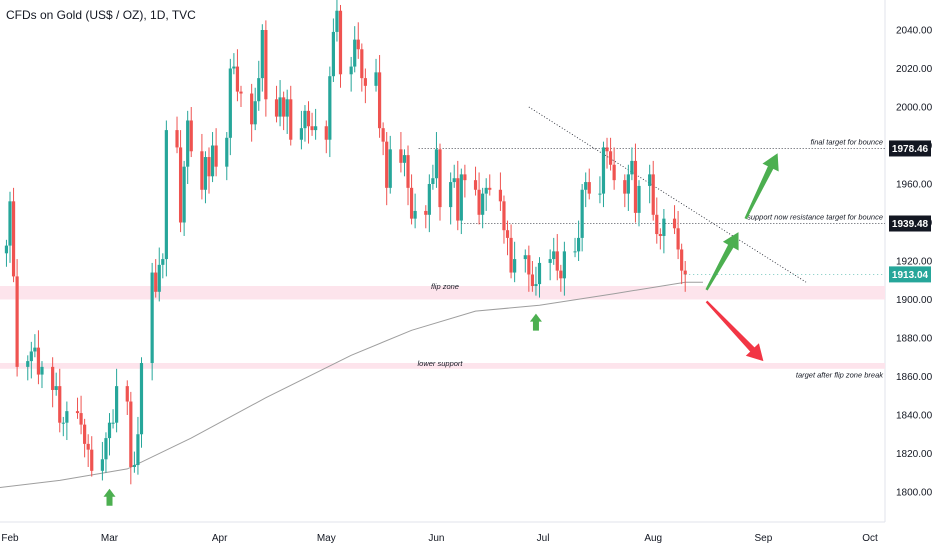 Image resolution: width=932 pixels, height=550 pixels. I want to click on current-price-text: 1913.04, so click(910, 275).